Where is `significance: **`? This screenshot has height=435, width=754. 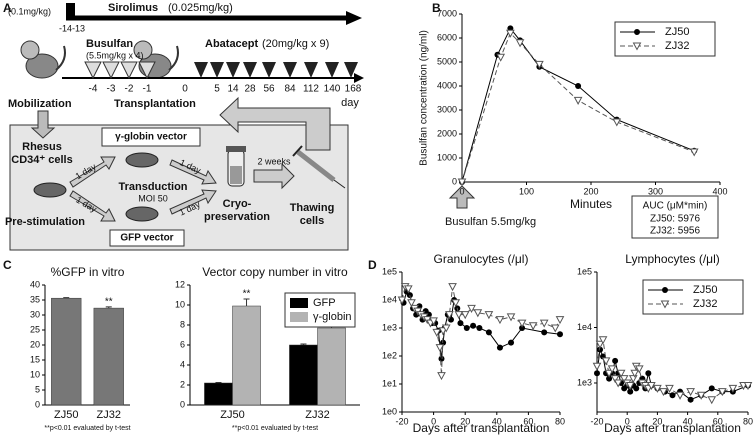 significance: ** is located at coordinates (247, 294).